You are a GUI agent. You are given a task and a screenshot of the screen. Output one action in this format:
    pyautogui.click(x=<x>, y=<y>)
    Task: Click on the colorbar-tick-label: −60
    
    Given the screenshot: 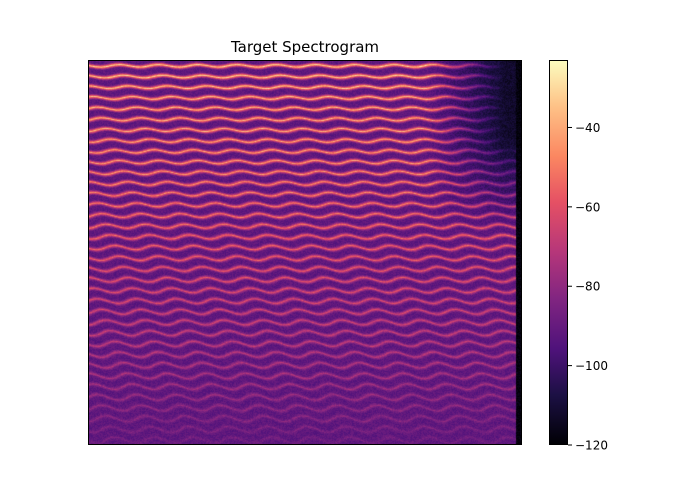 What is the action you would take?
    pyautogui.click(x=587, y=207)
    